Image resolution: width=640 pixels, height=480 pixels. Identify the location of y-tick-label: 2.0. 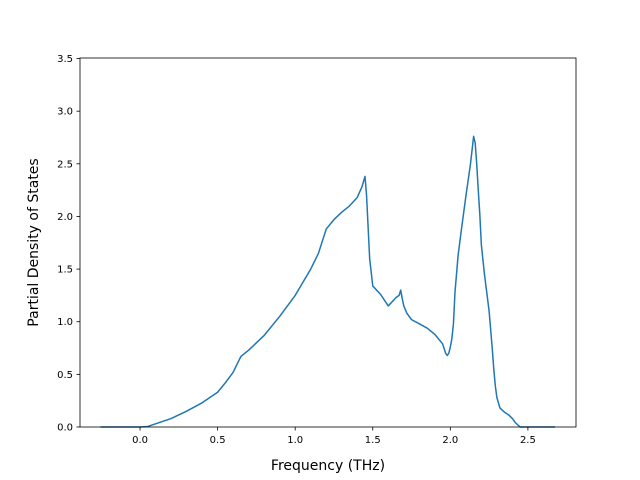
(65, 217).